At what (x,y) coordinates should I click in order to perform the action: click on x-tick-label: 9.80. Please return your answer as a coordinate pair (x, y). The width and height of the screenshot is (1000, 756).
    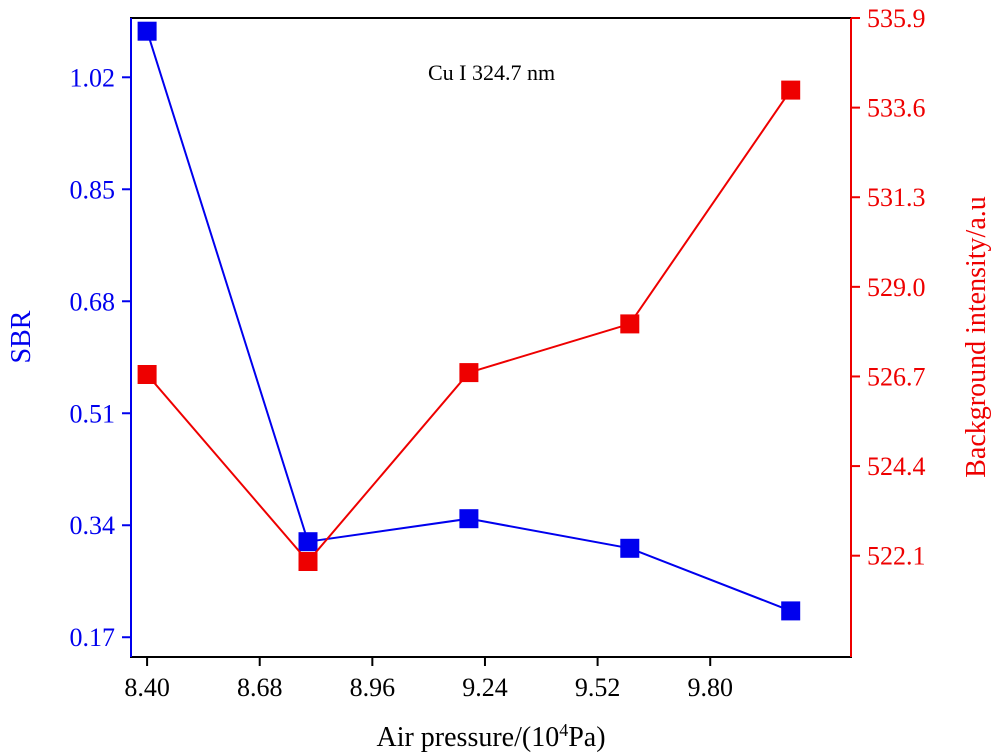
    Looking at the image, I should click on (710, 687).